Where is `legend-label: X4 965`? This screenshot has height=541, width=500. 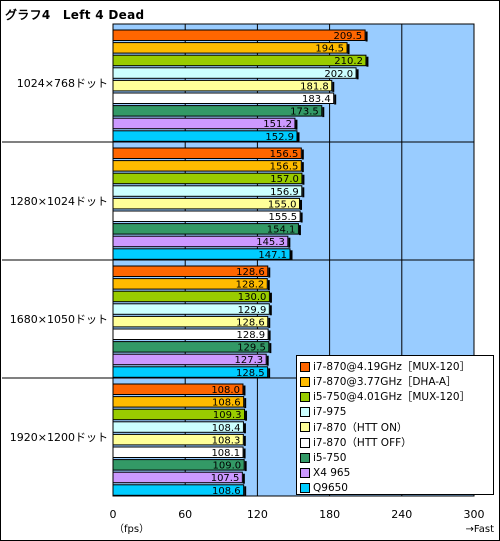
legend-label: X4 965 is located at coordinates (332, 472).